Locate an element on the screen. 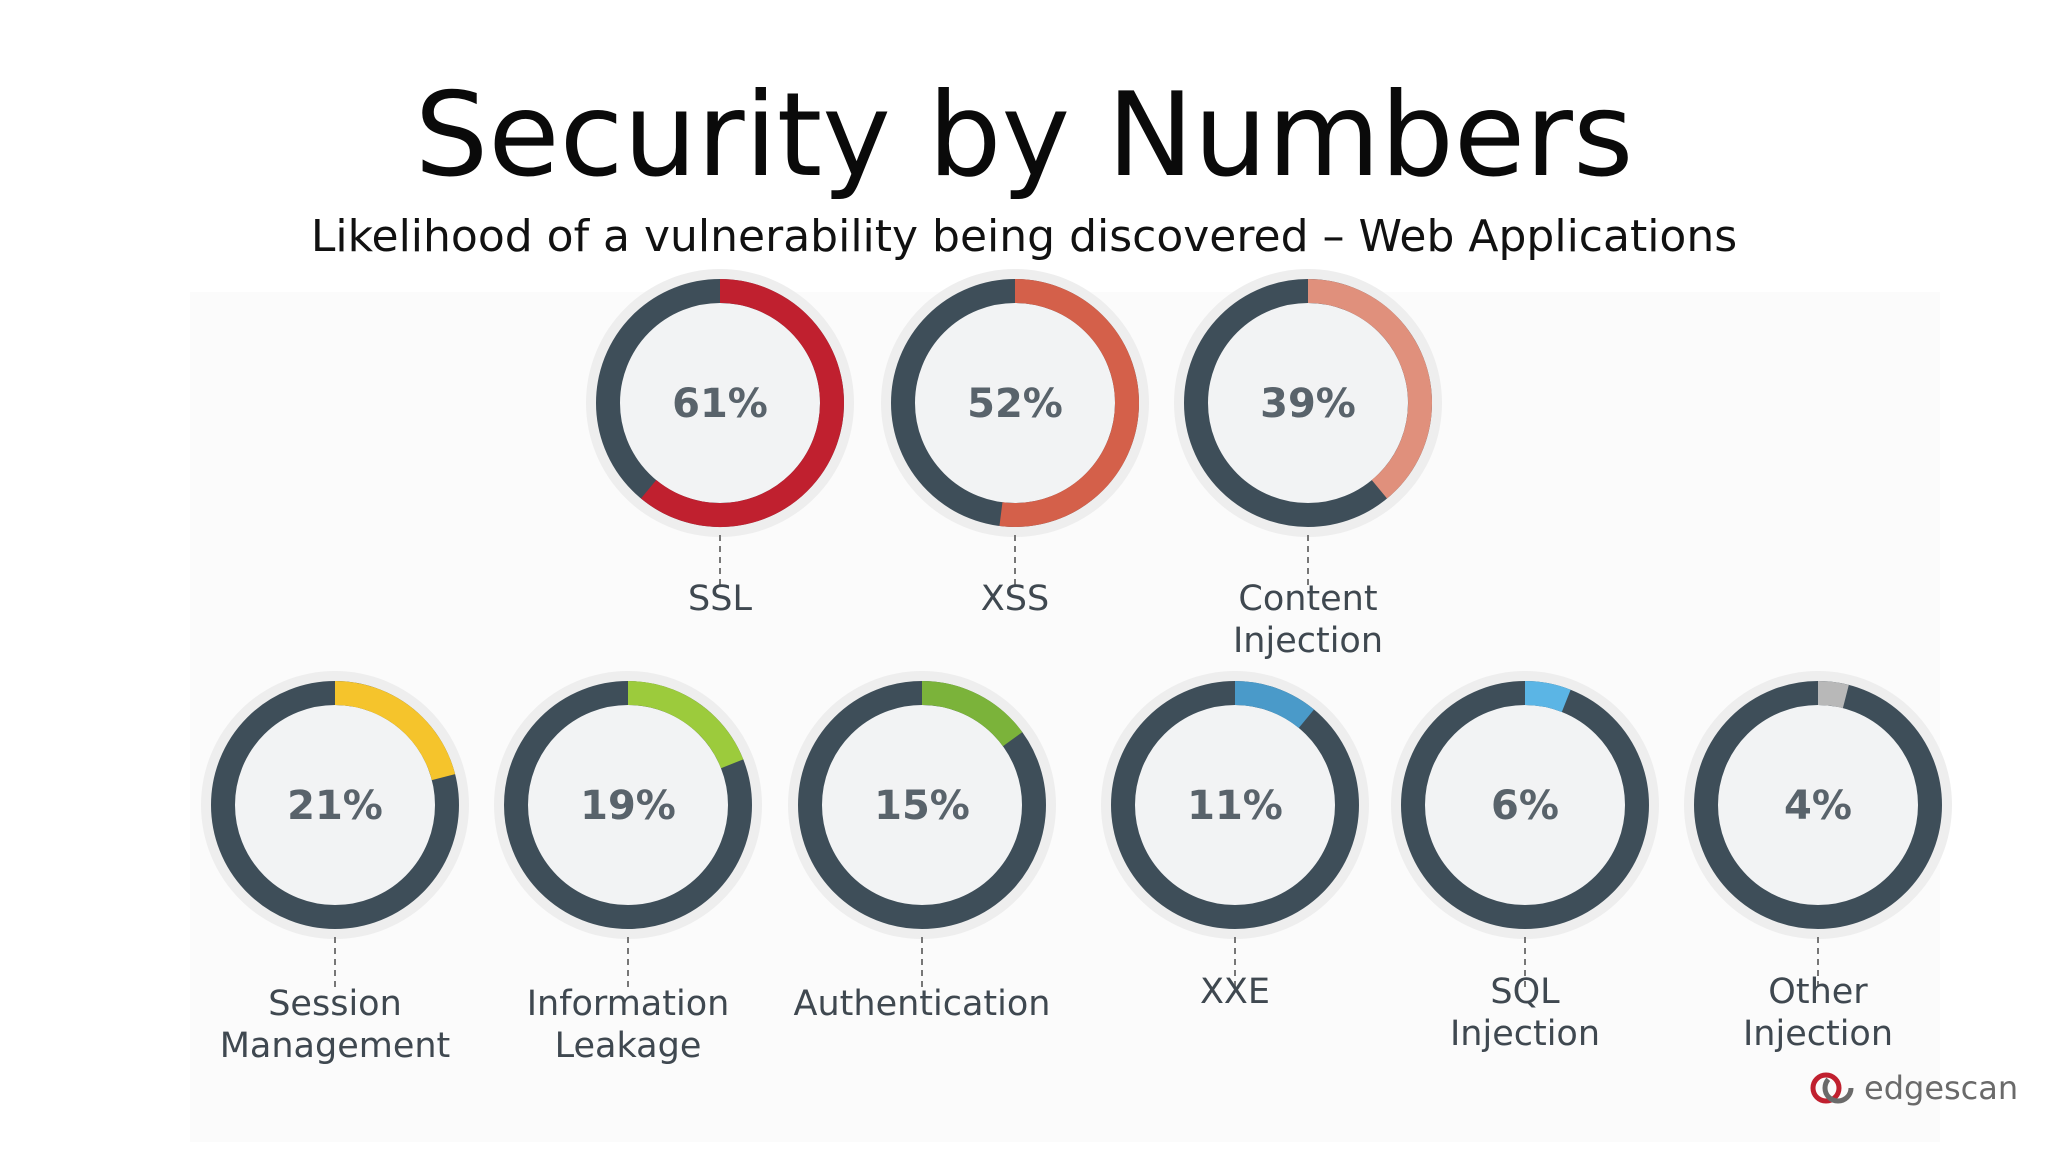 This screenshot has width=2048, height=1152. donut-category-label: Session Management is located at coordinates (335, 1025).